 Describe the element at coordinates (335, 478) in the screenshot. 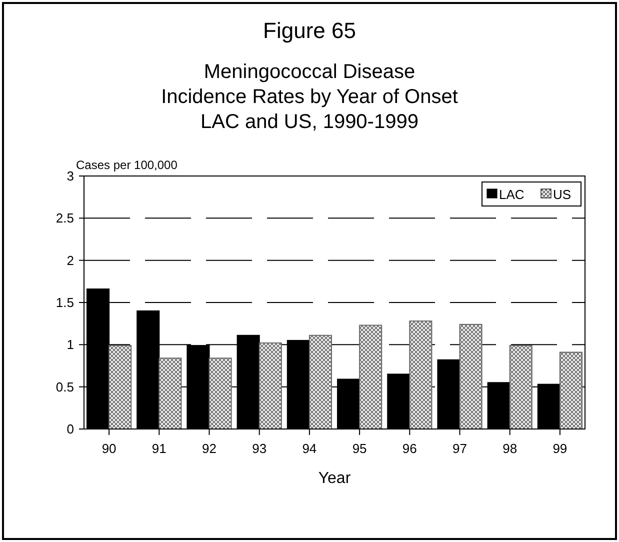

I see `x-axis-title: Year` at that location.